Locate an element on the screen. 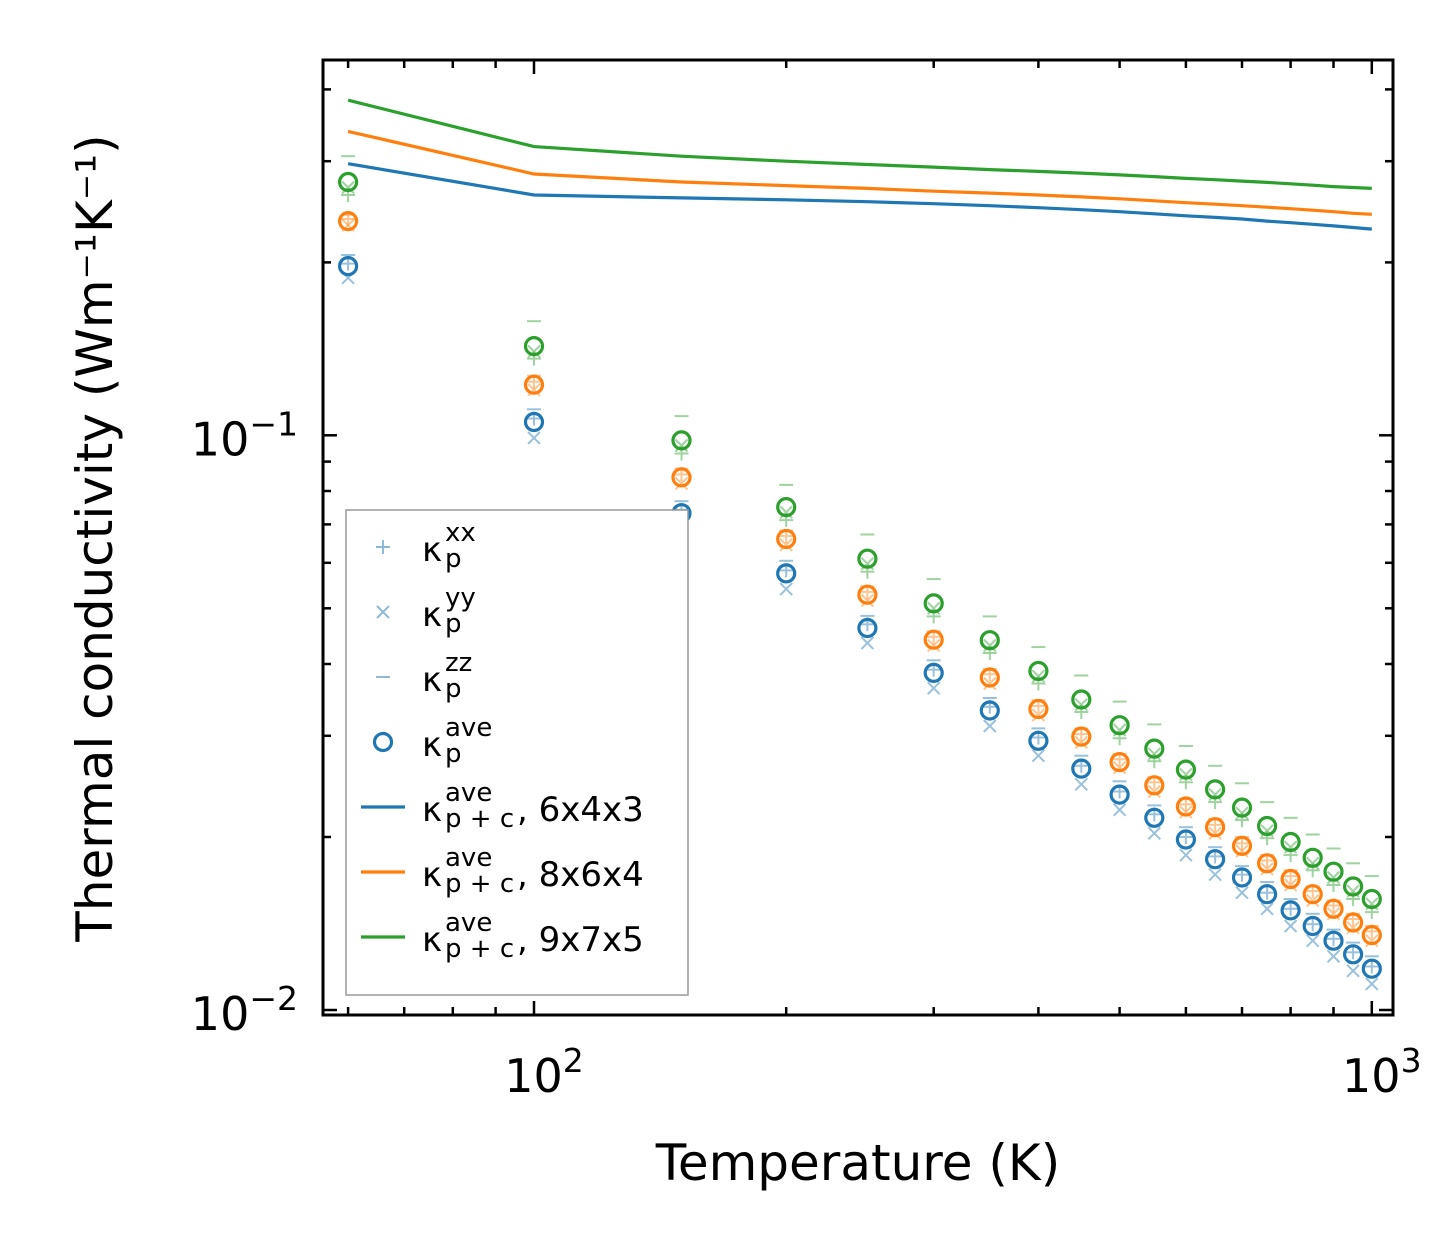 The height and width of the screenshot is (1254, 1454). legend-marker-x is located at coordinates (383, 612).